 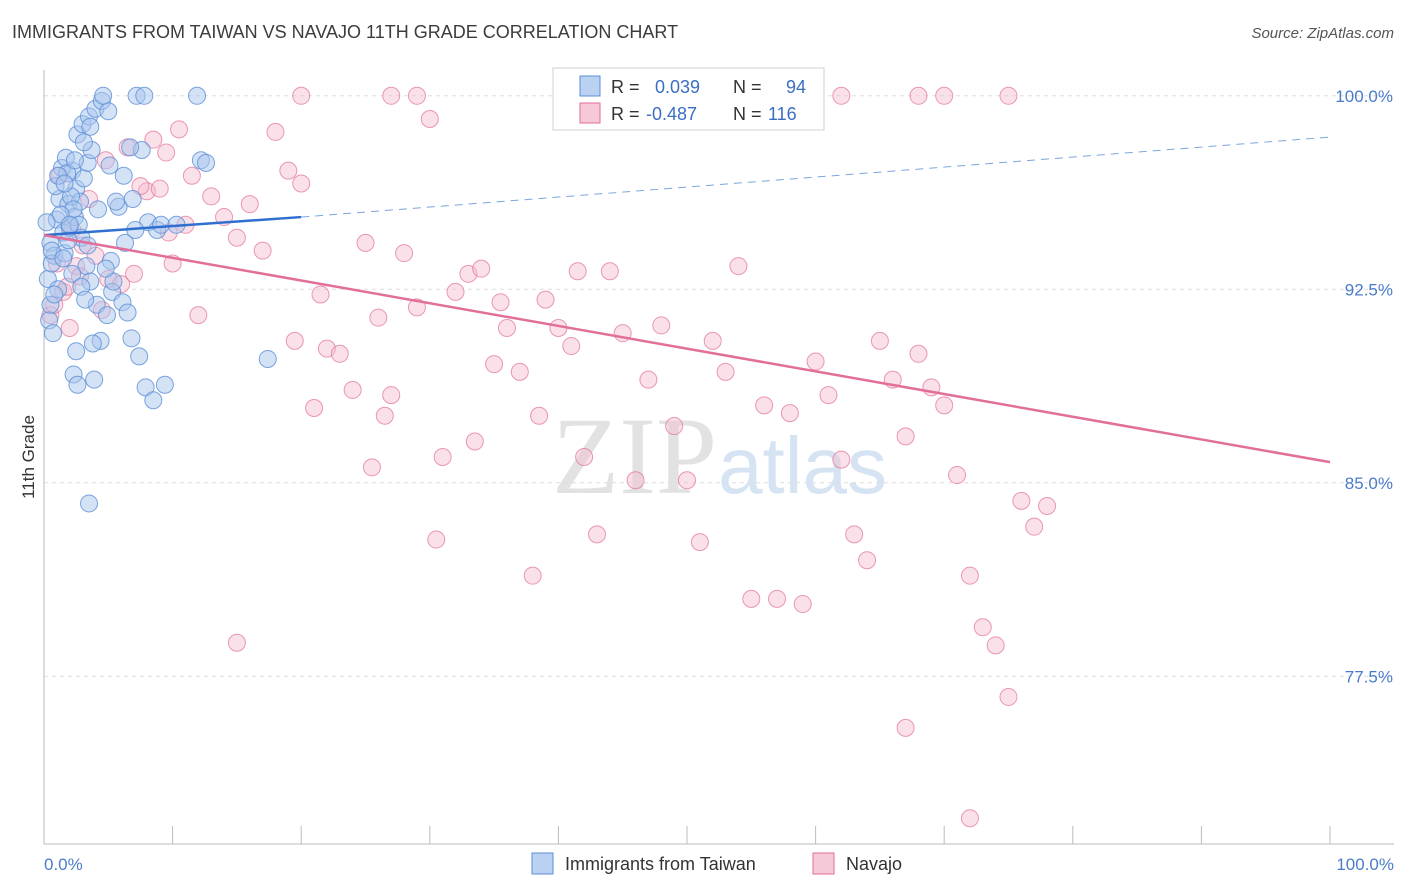 I want to click on bottom-legend-swatch-navajo, so click(x=823, y=863).